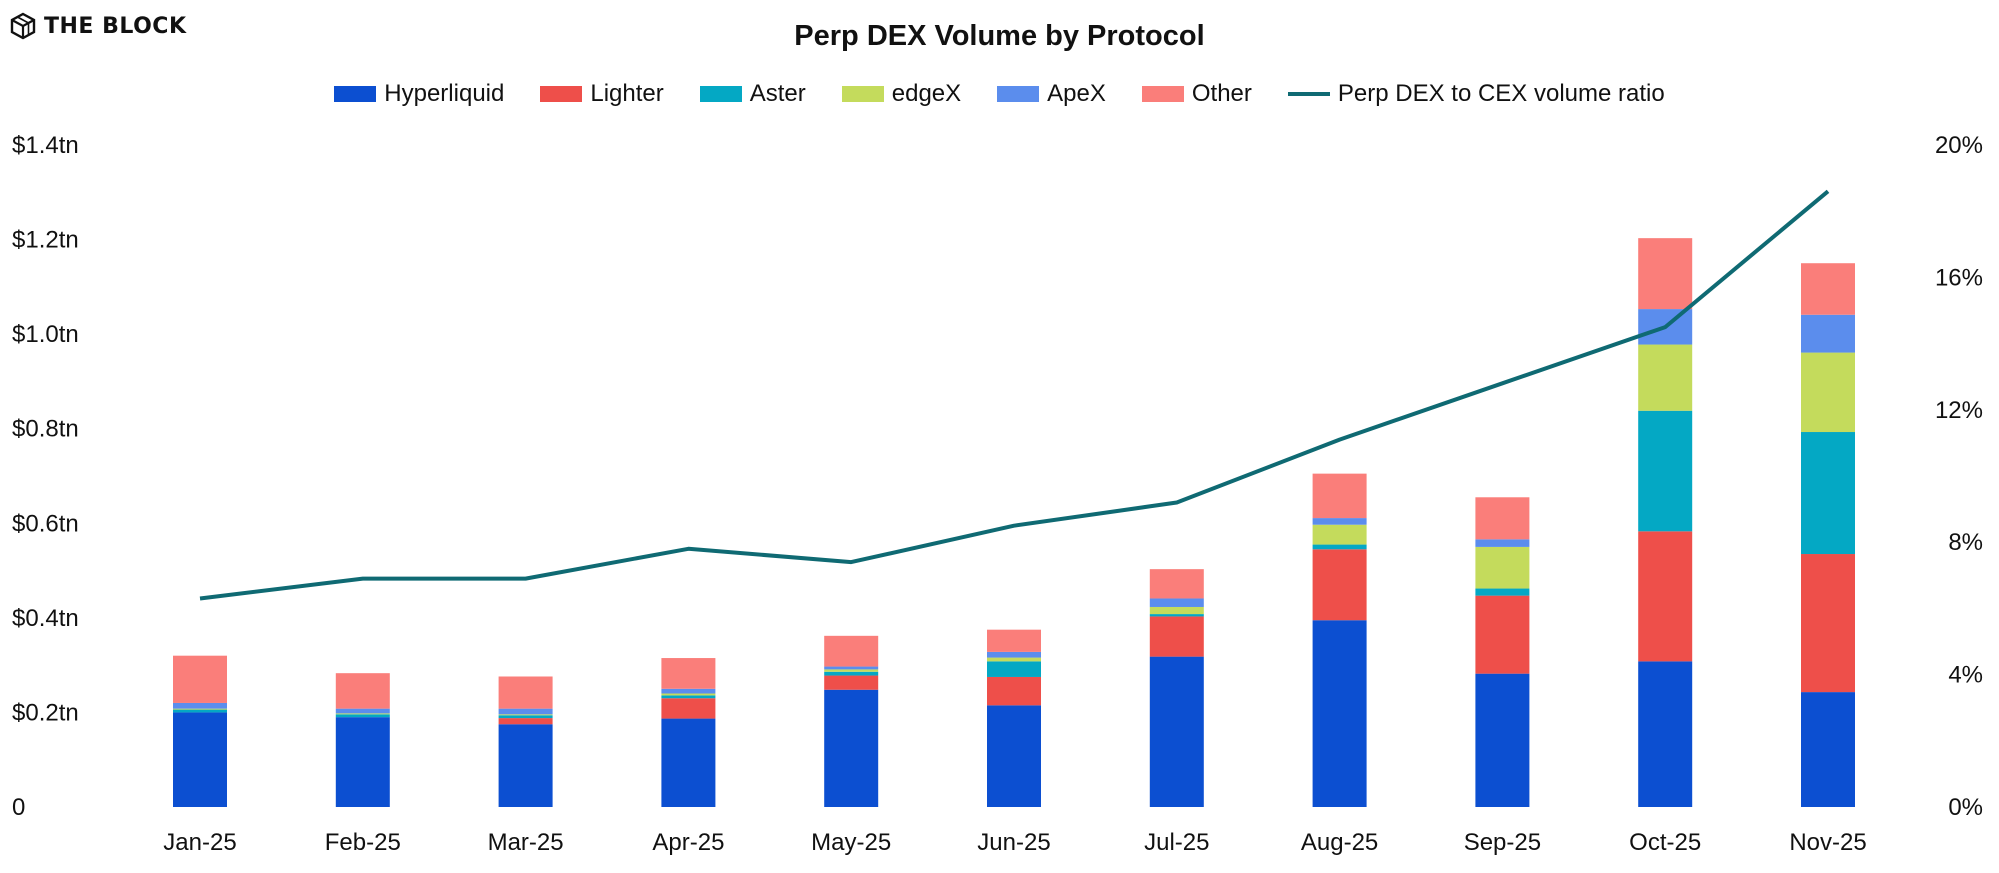 Image resolution: width=1999 pixels, height=873 pixels. What do you see at coordinates (45, 523) in the screenshot?
I see `y-left-tick-label: $0.6tn` at bounding box center [45, 523].